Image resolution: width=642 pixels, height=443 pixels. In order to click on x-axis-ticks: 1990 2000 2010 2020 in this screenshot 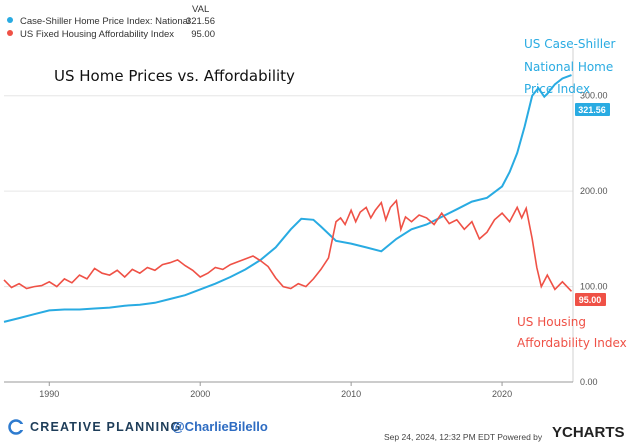, I will do `click(275, 390)`.